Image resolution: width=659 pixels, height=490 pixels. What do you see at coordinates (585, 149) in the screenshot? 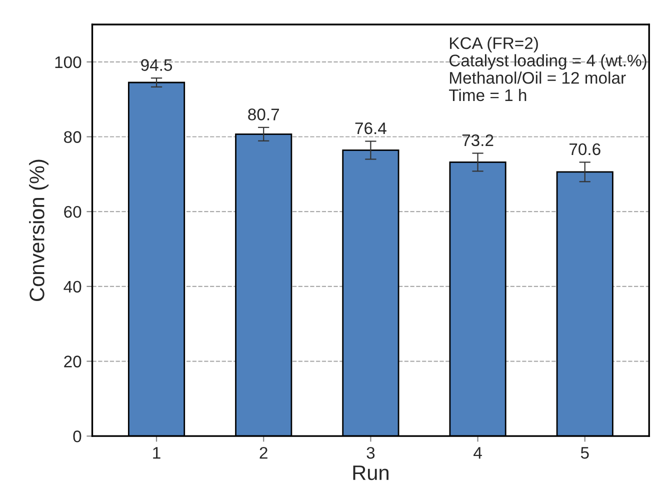
I see `data-label: 70.6` at bounding box center [585, 149].